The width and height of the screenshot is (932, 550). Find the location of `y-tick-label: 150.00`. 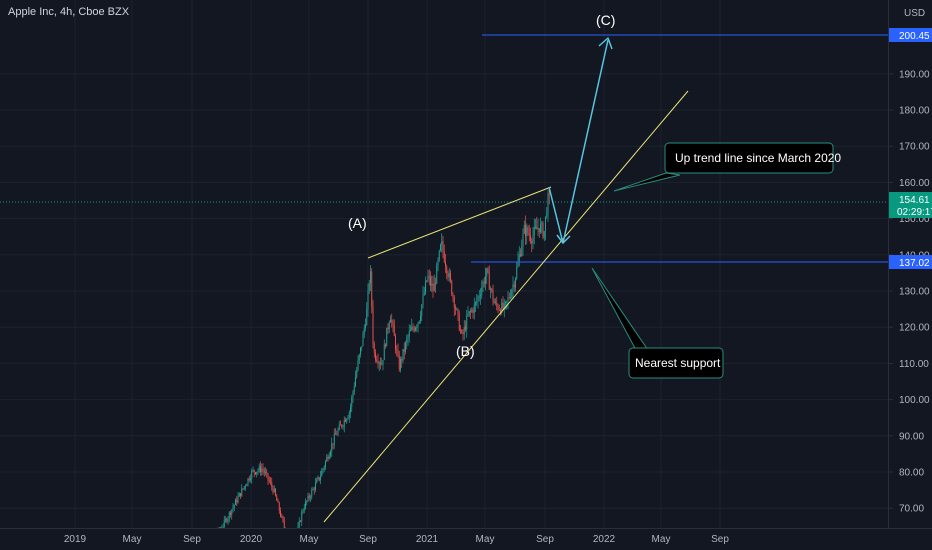

y-tick-label: 150.00 is located at coordinates (914, 219).